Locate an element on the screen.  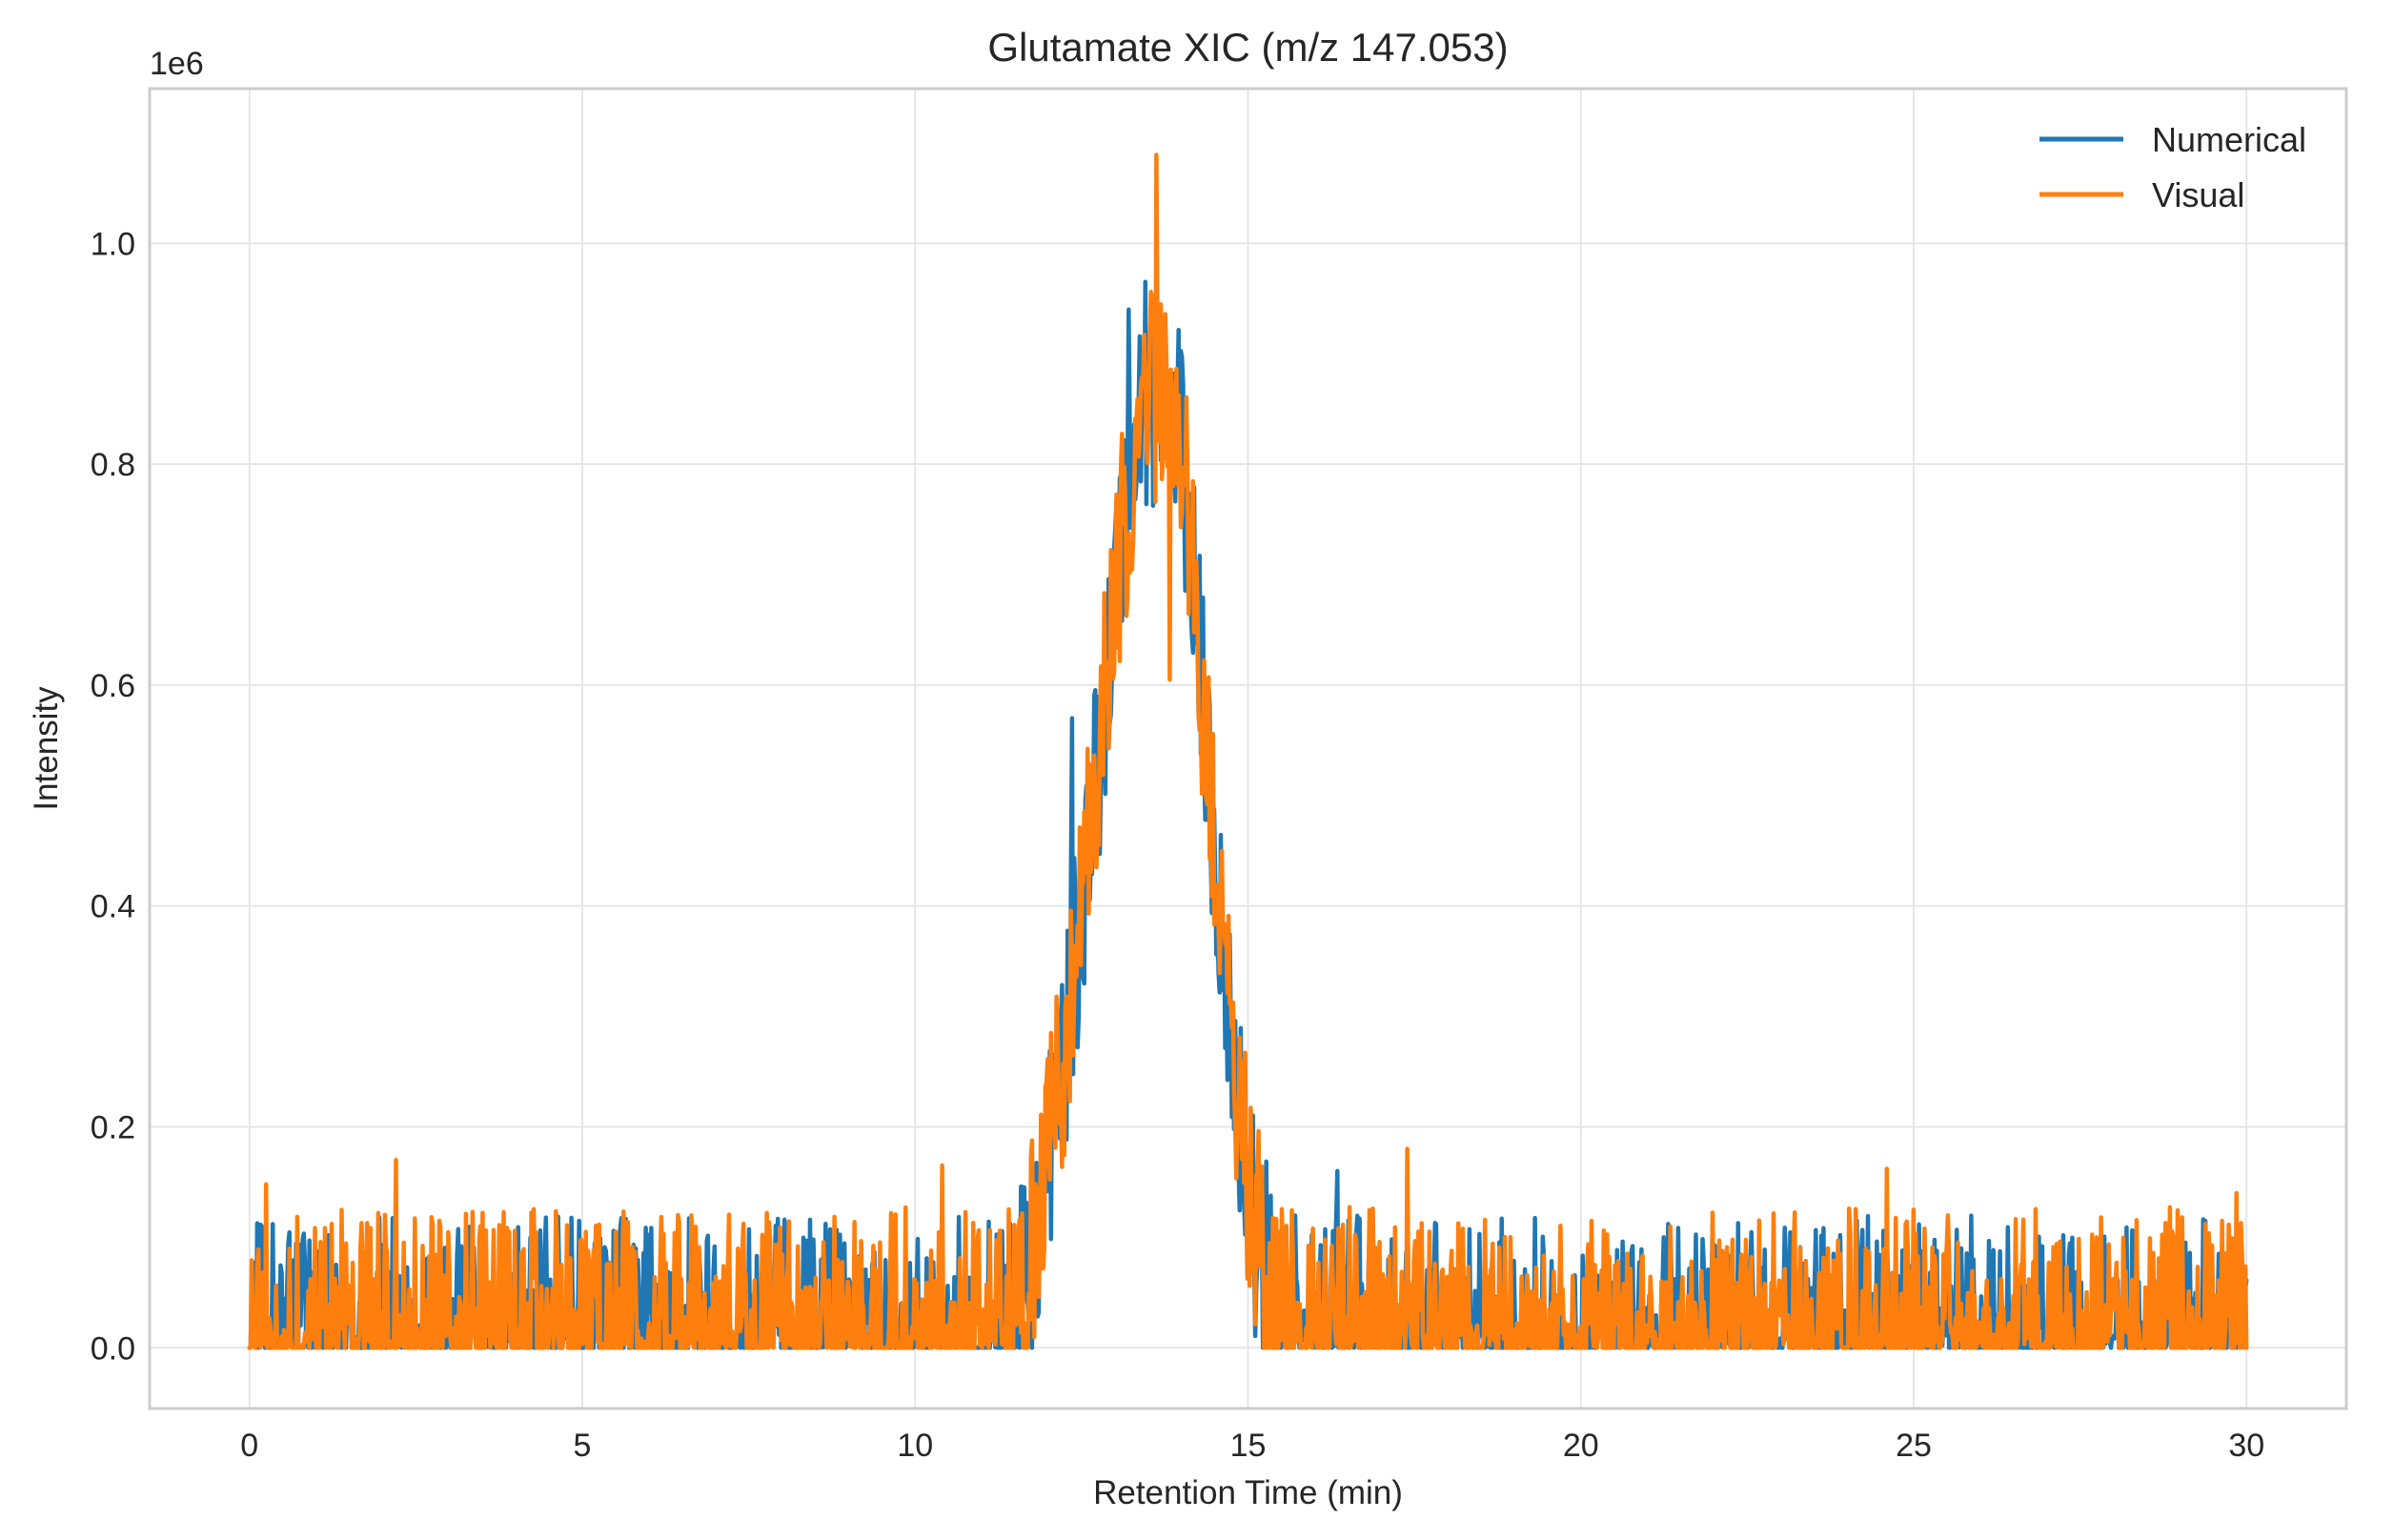
y-tick-label: 0.2 is located at coordinates (113, 1127).